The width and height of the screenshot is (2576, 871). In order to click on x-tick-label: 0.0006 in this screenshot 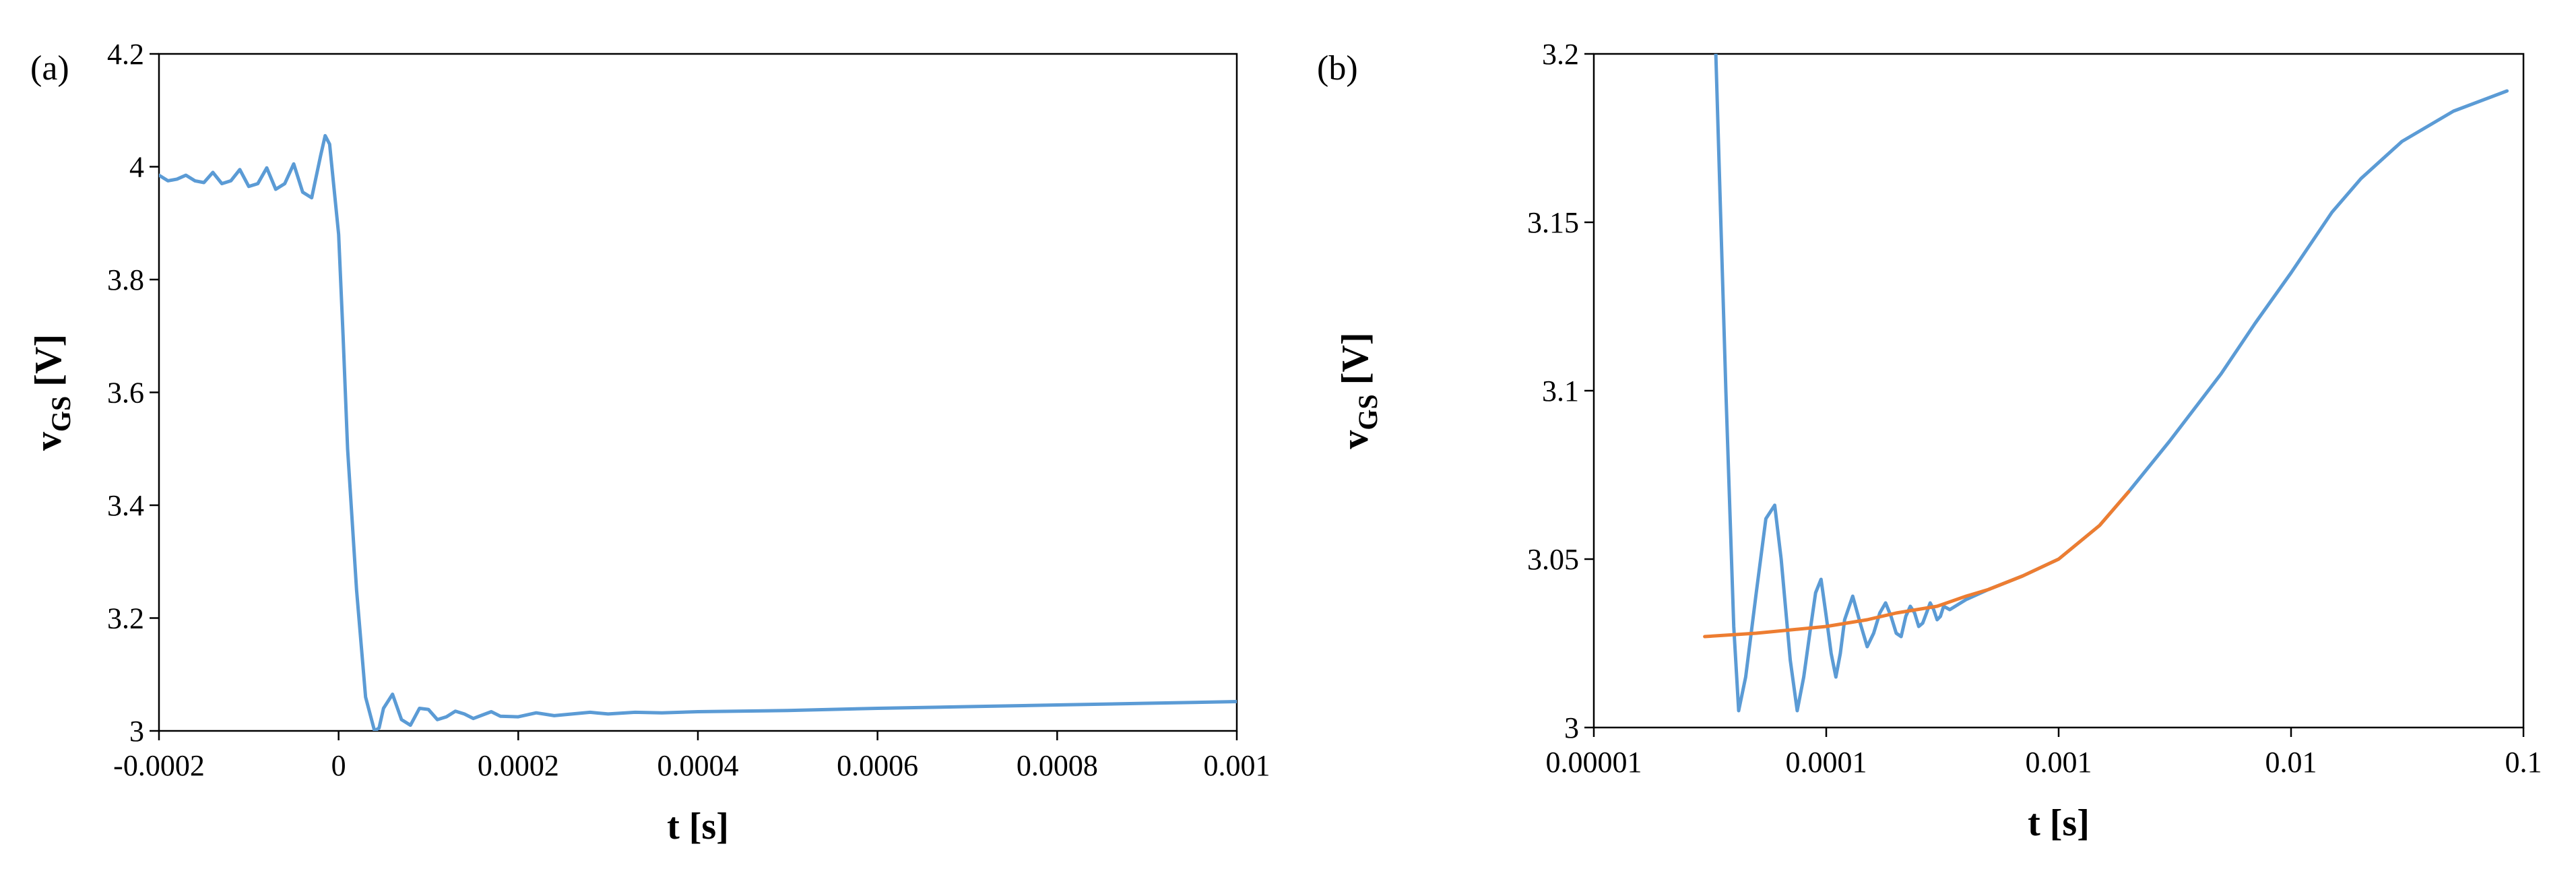, I will do `click(878, 765)`.